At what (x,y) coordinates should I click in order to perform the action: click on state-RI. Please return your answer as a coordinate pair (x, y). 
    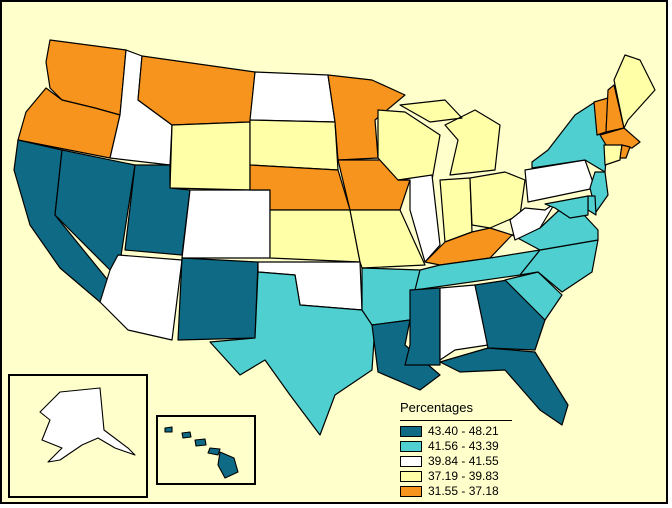
    Looking at the image, I should click on (625, 151).